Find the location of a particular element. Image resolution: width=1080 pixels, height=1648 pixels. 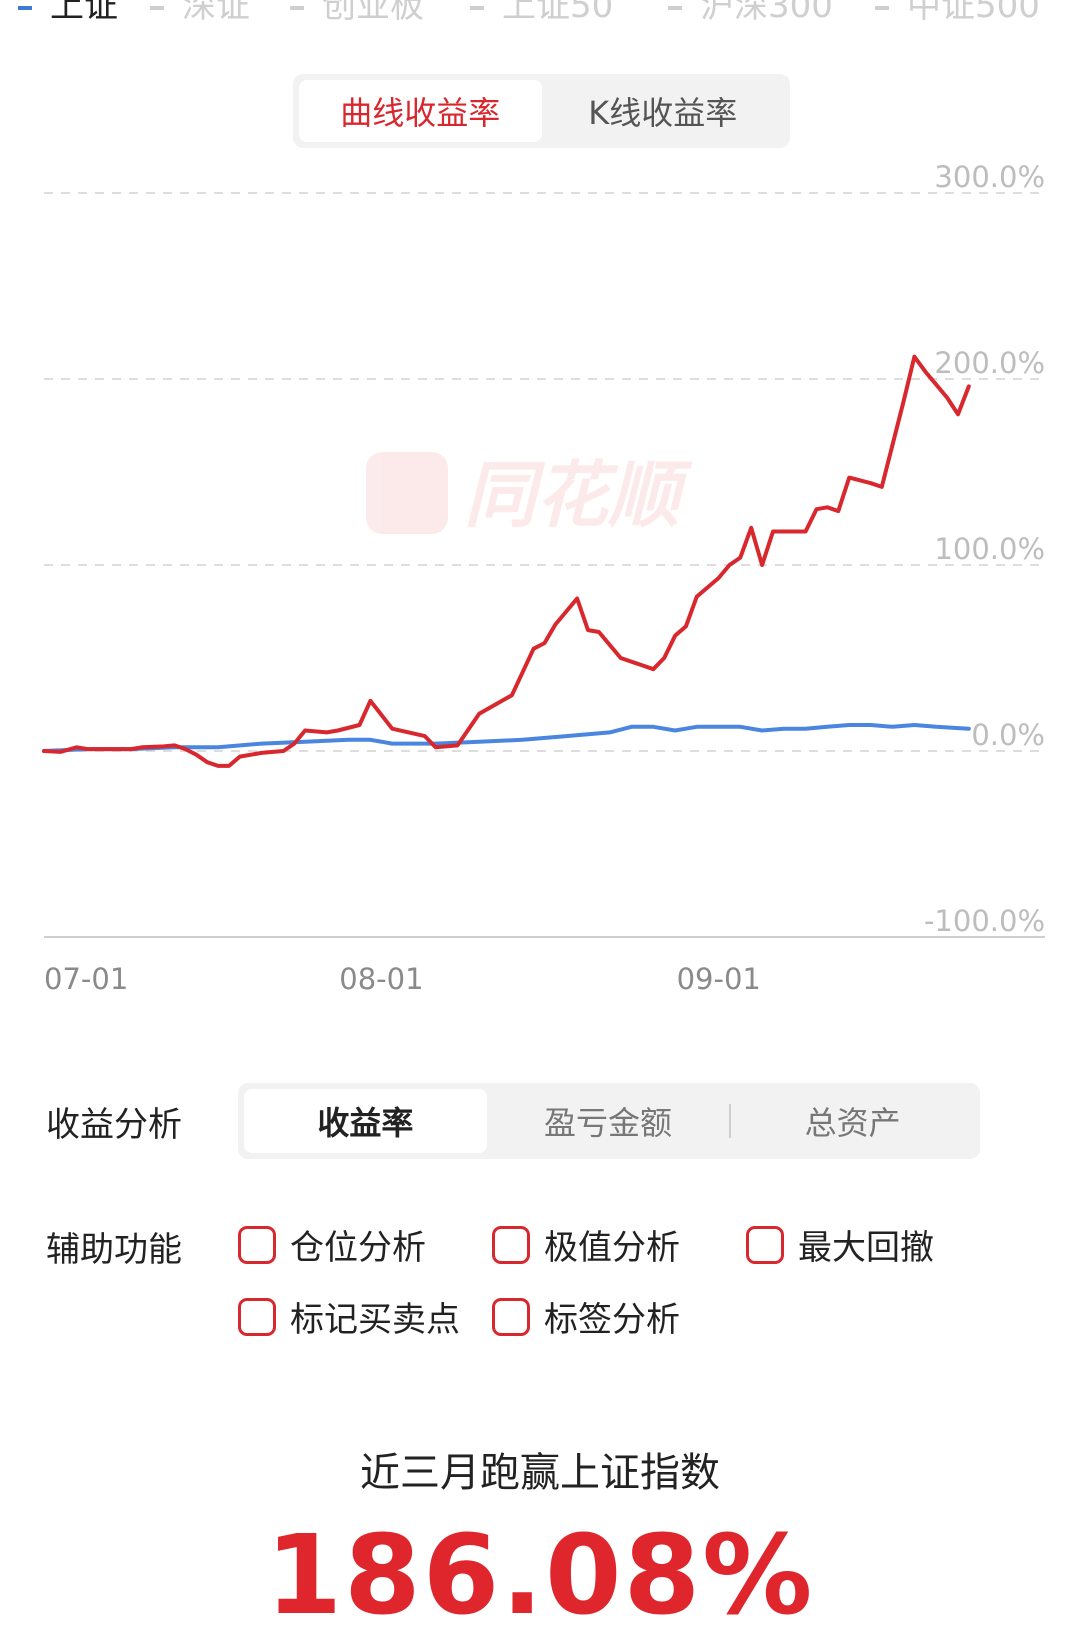

checkbox-label: 仓位分析 is located at coordinates (358, 1248).